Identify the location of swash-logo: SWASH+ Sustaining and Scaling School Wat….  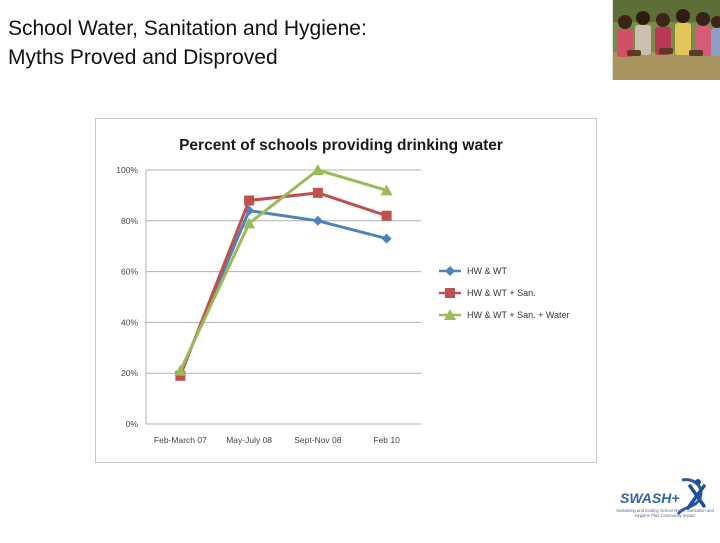
(665, 507).